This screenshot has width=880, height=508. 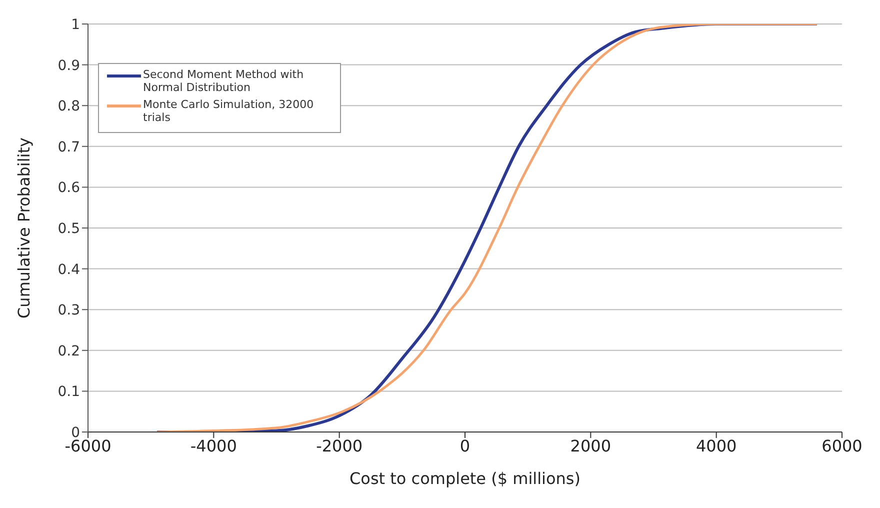 I want to click on x-tick-label: 4000, so click(x=716, y=446).